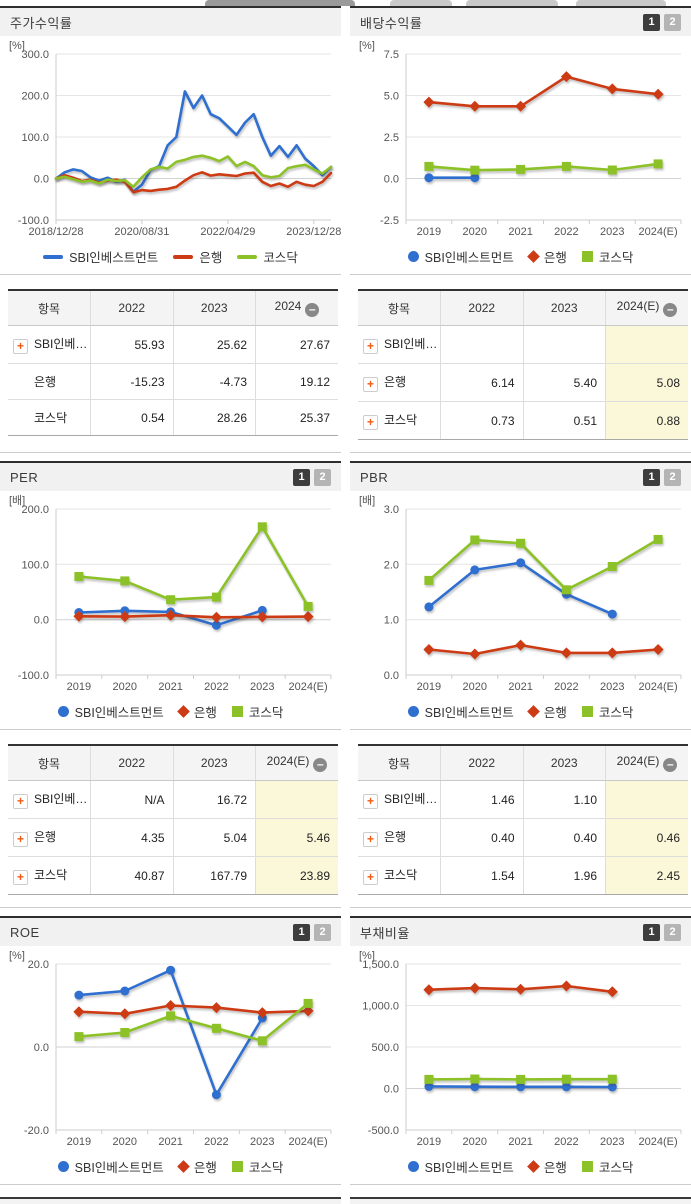 The width and height of the screenshot is (691, 1204). Describe the element at coordinates (391, 621) in the screenshot. I see `svg-text: 1.0` at that location.